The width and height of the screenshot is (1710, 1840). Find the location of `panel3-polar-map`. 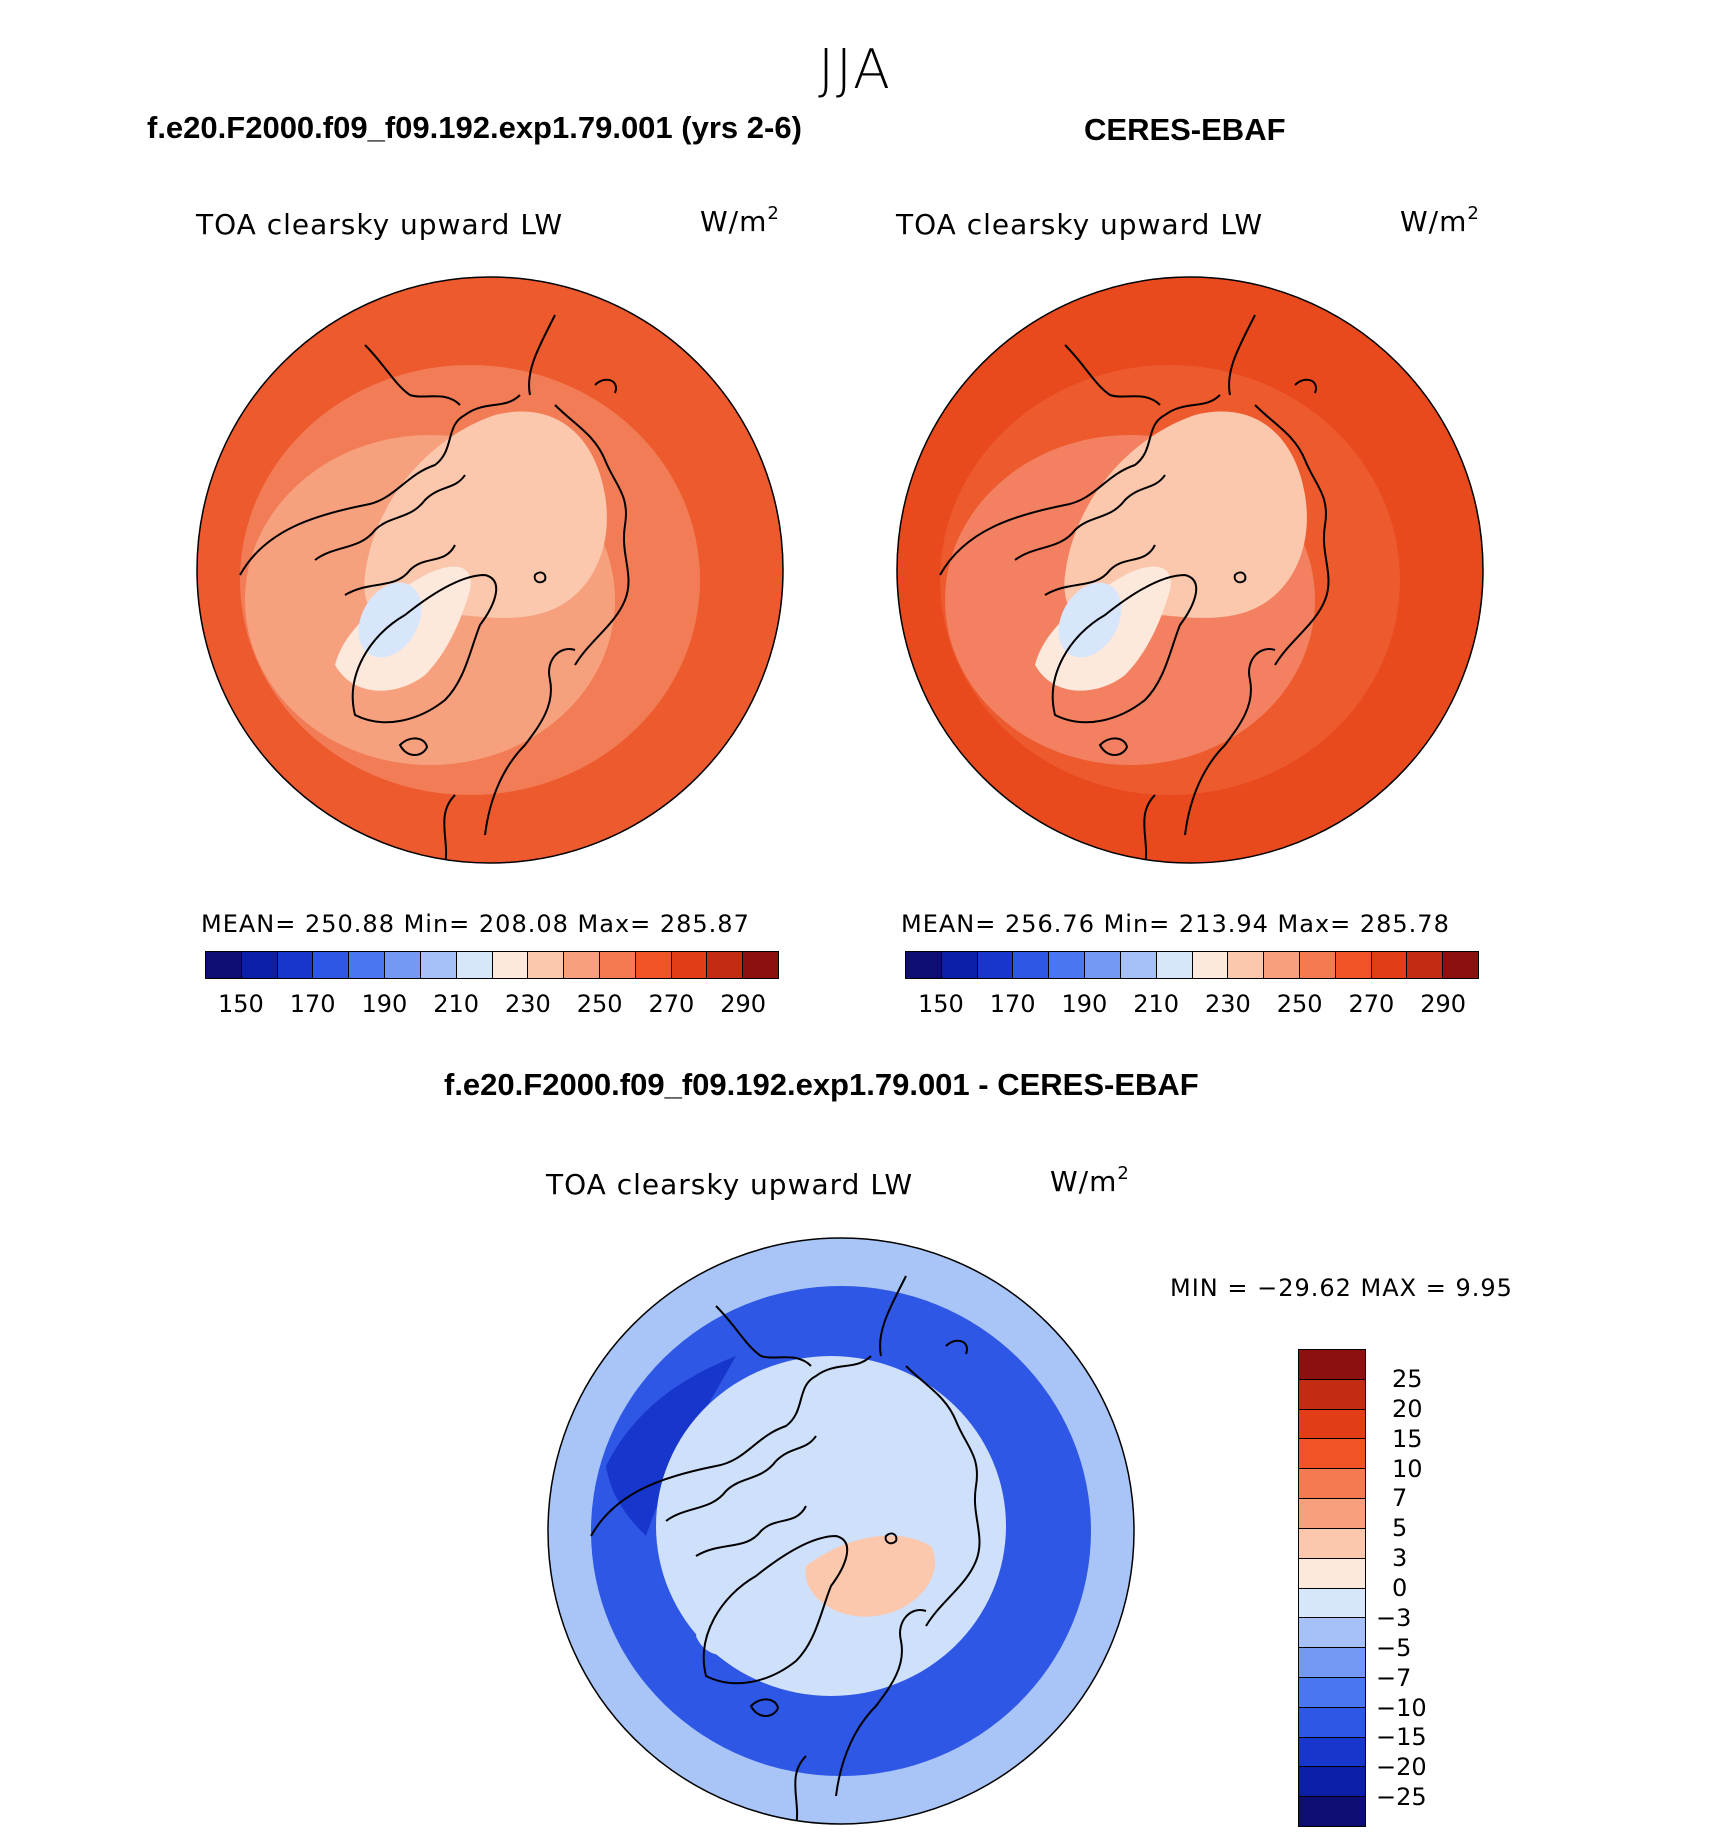

panel3-polar-map is located at coordinates (841, 1531).